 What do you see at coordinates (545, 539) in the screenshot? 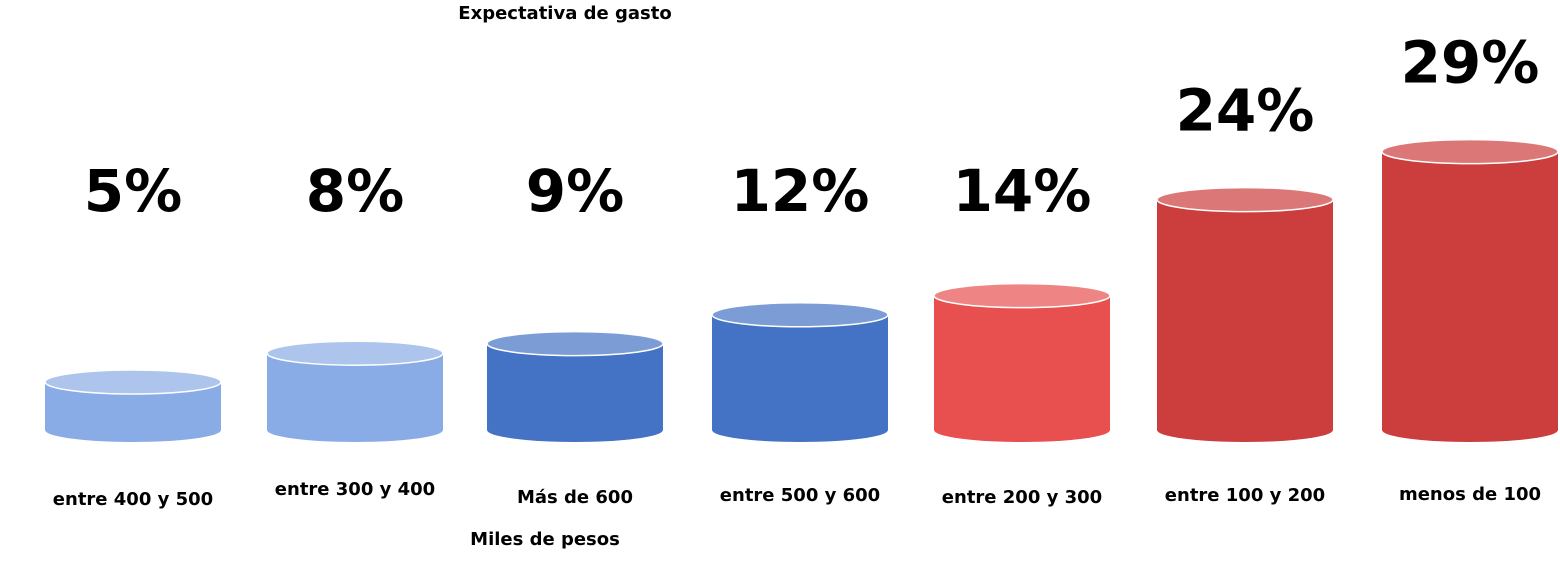
I see `x-axis-title: Miles de pesos` at bounding box center [545, 539].